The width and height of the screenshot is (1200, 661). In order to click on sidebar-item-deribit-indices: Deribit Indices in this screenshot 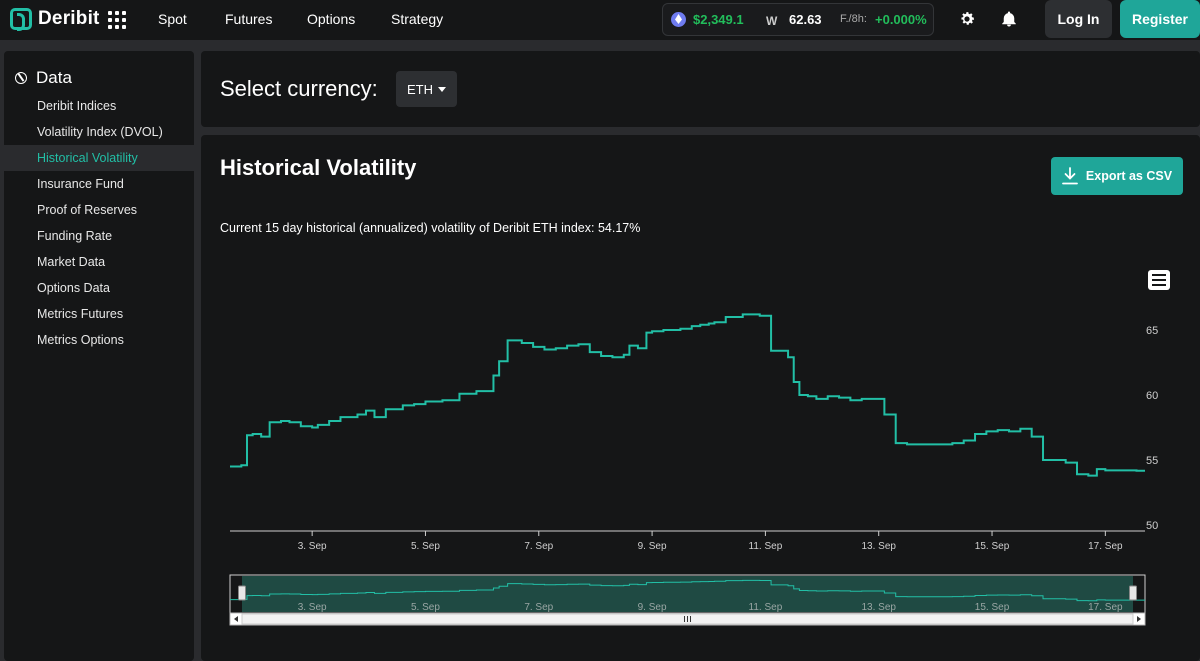, I will do `click(77, 106)`.